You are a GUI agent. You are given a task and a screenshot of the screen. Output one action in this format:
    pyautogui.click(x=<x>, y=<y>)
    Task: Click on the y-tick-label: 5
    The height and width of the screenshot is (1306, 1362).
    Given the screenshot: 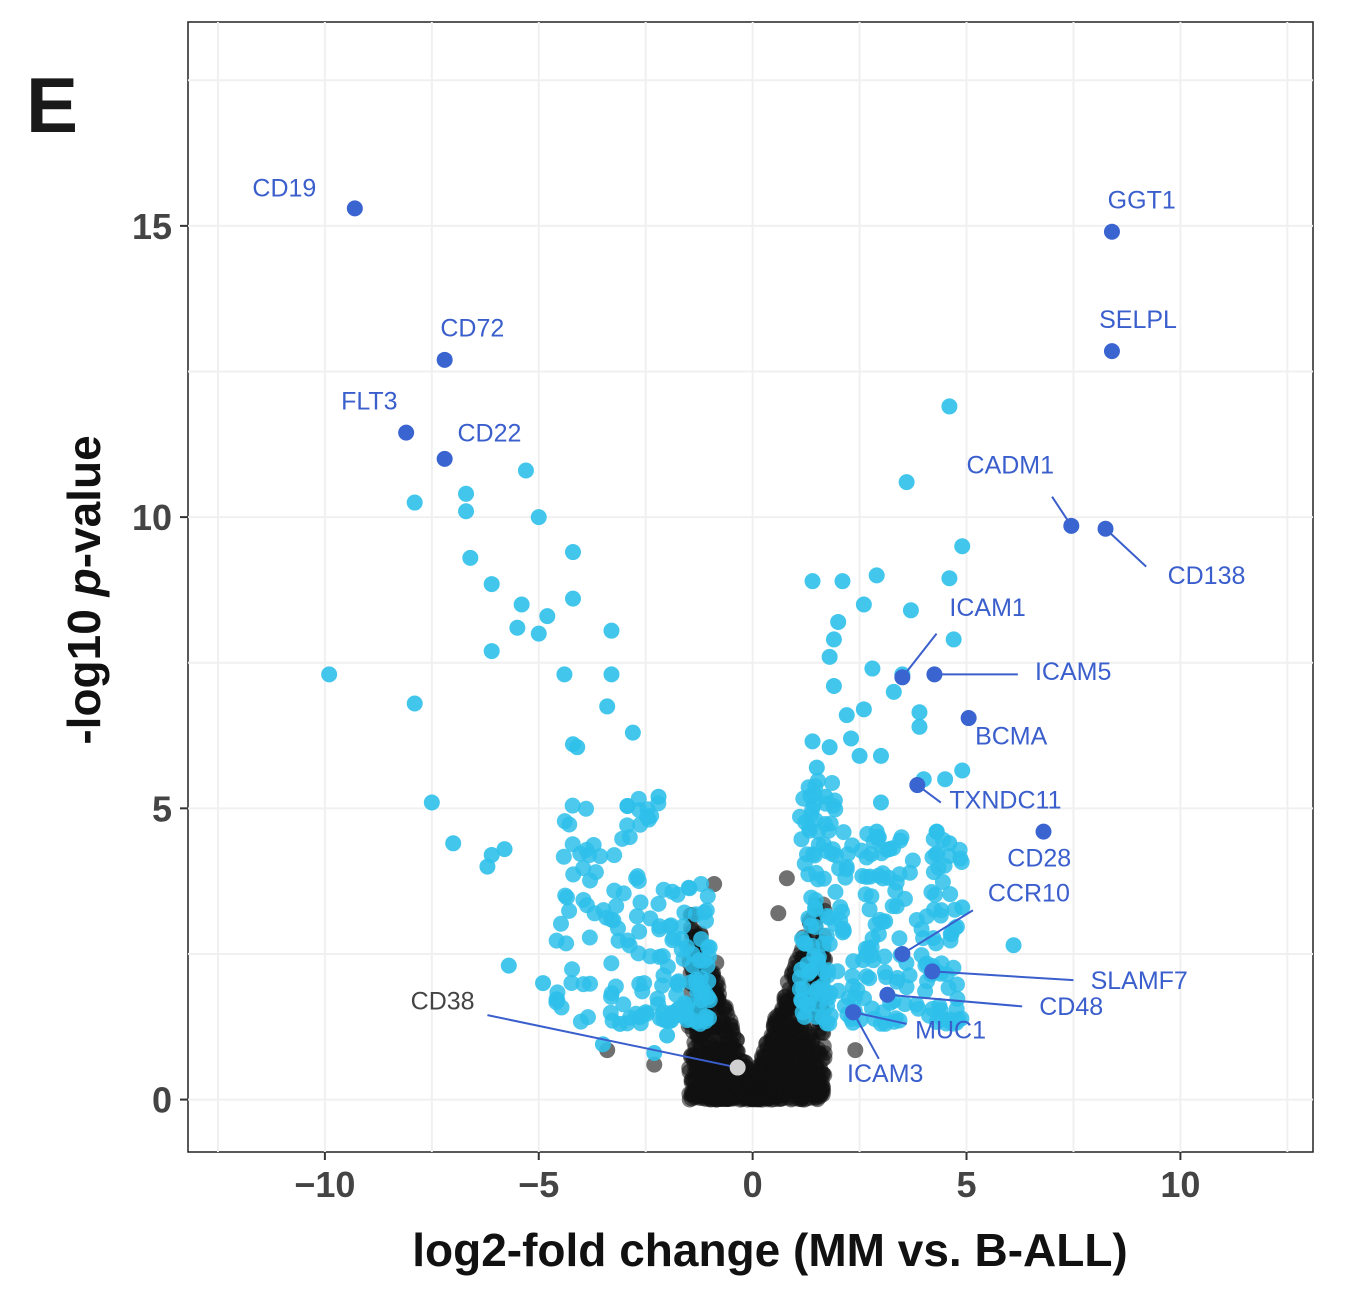 What is the action you would take?
    pyautogui.click(x=162, y=808)
    